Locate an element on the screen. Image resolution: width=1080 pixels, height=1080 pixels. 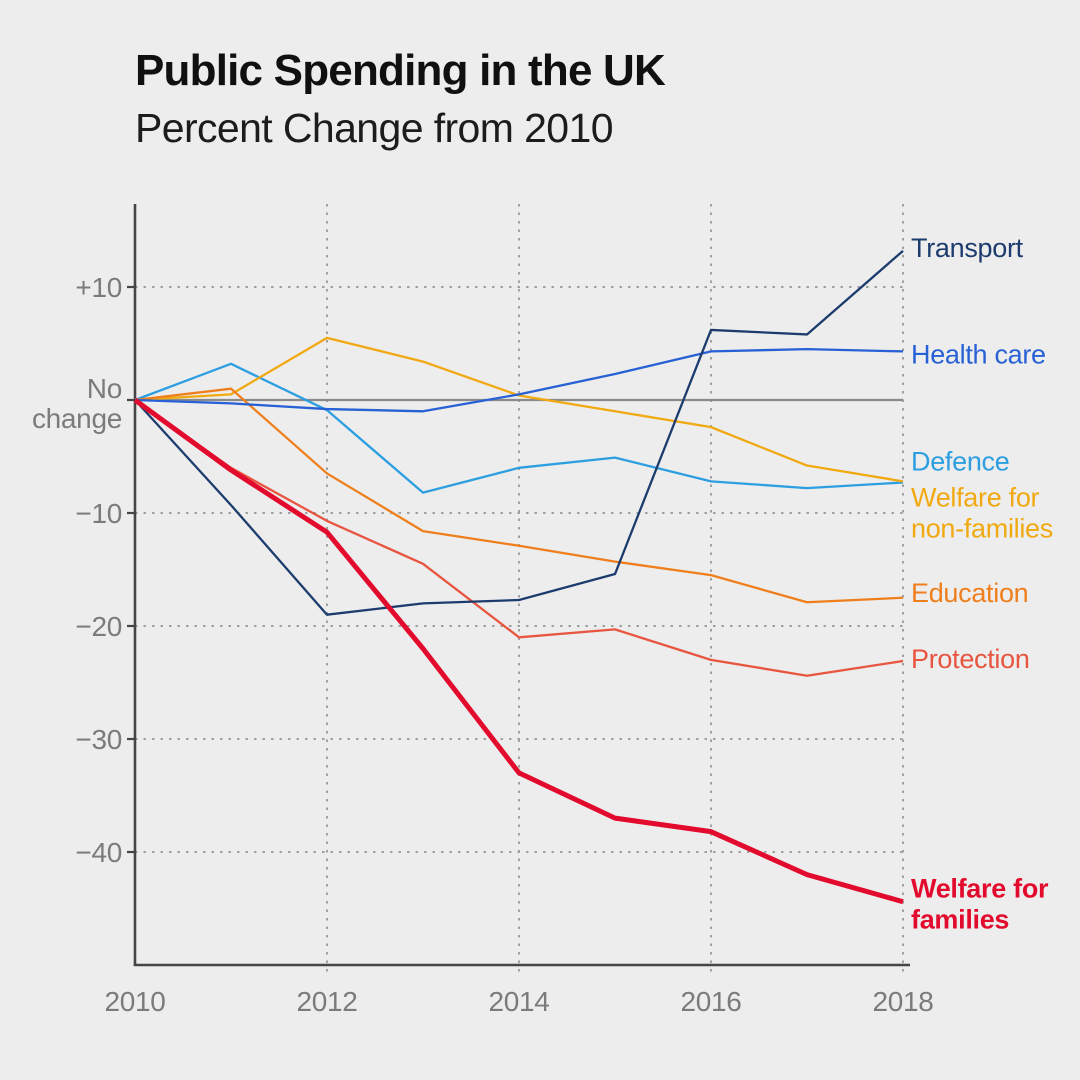
series-label-welfare-non-families: Welfare for is located at coordinates (975, 497).